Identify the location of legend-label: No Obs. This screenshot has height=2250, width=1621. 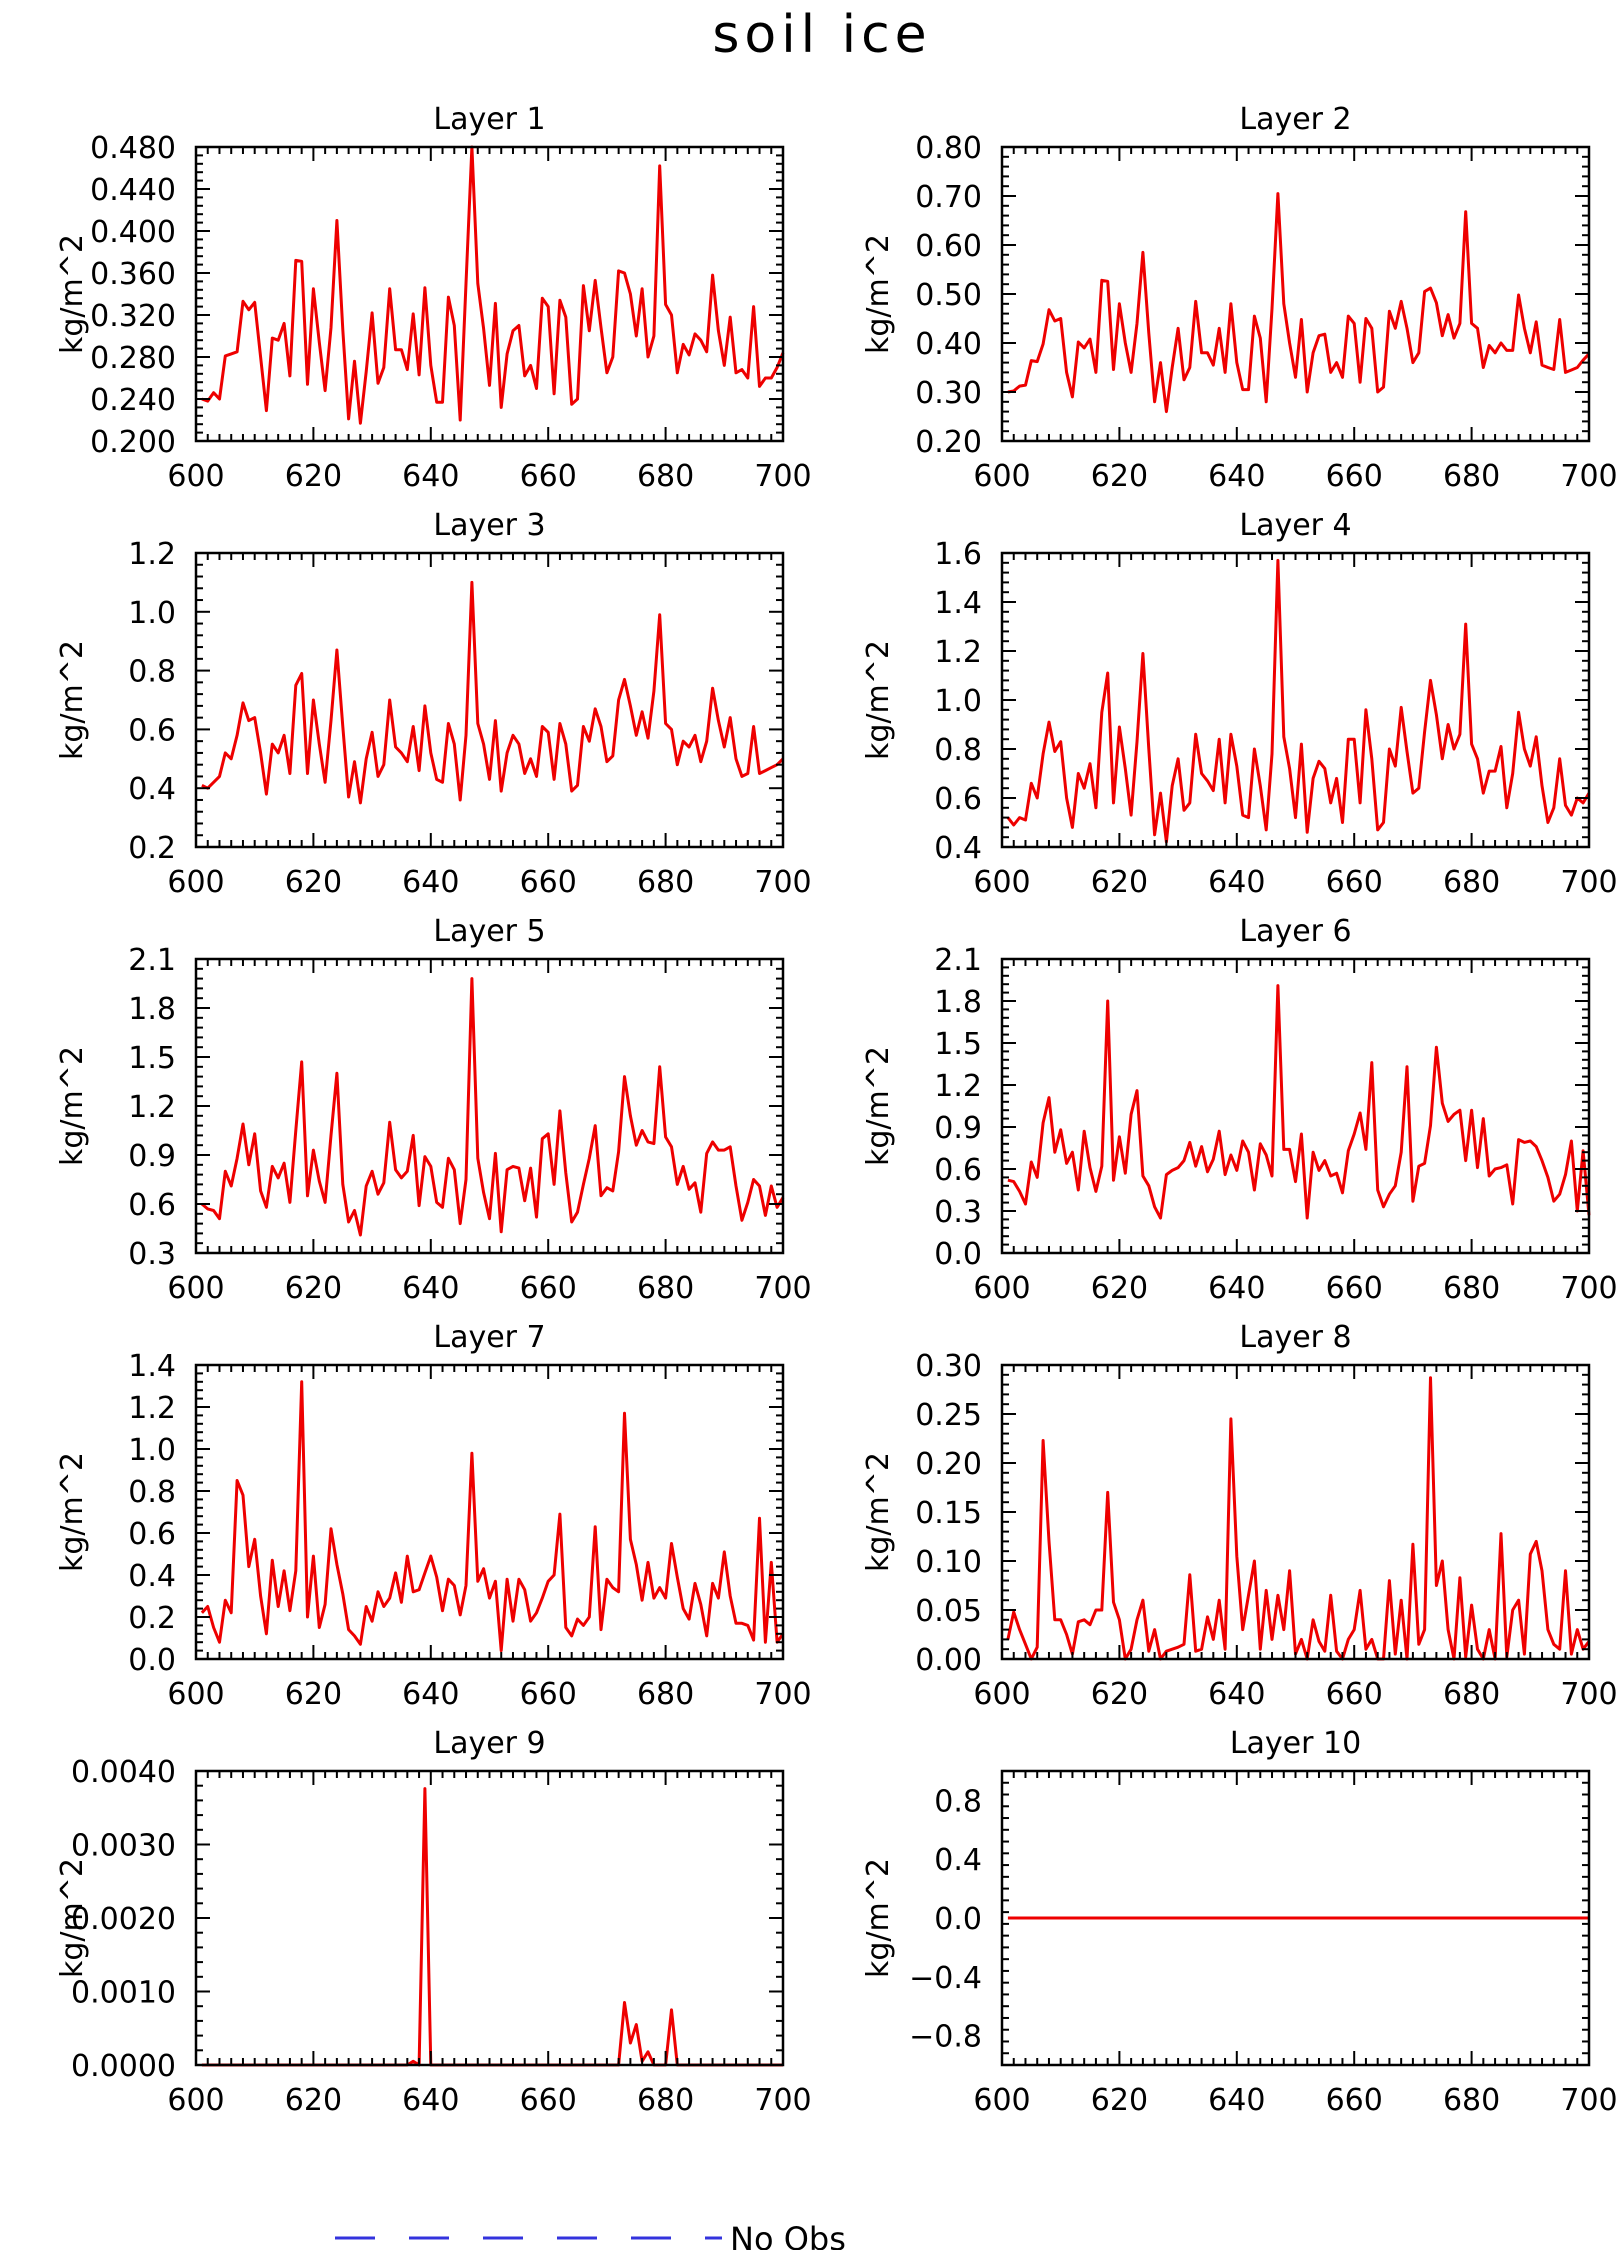
(788, 2235).